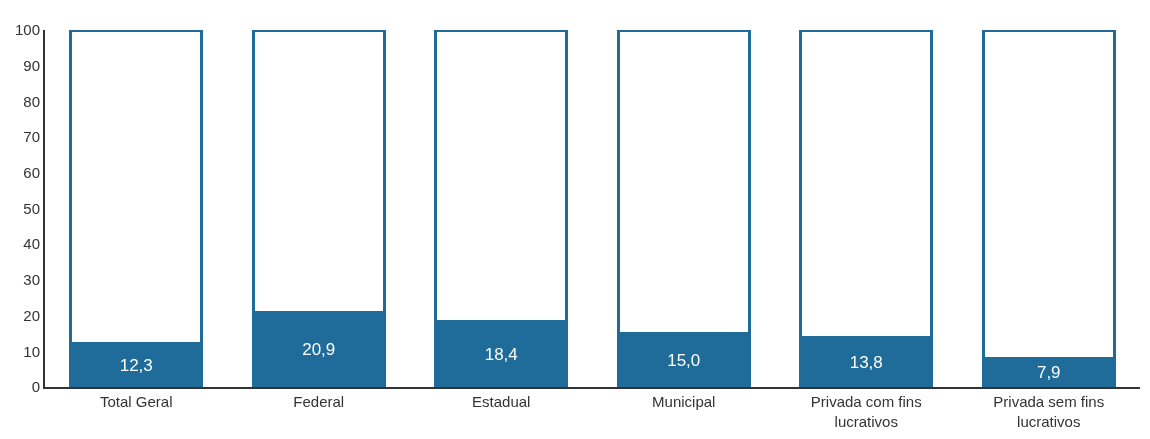  Describe the element at coordinates (31, 137) in the screenshot. I see `y-tick-label: 70` at that location.